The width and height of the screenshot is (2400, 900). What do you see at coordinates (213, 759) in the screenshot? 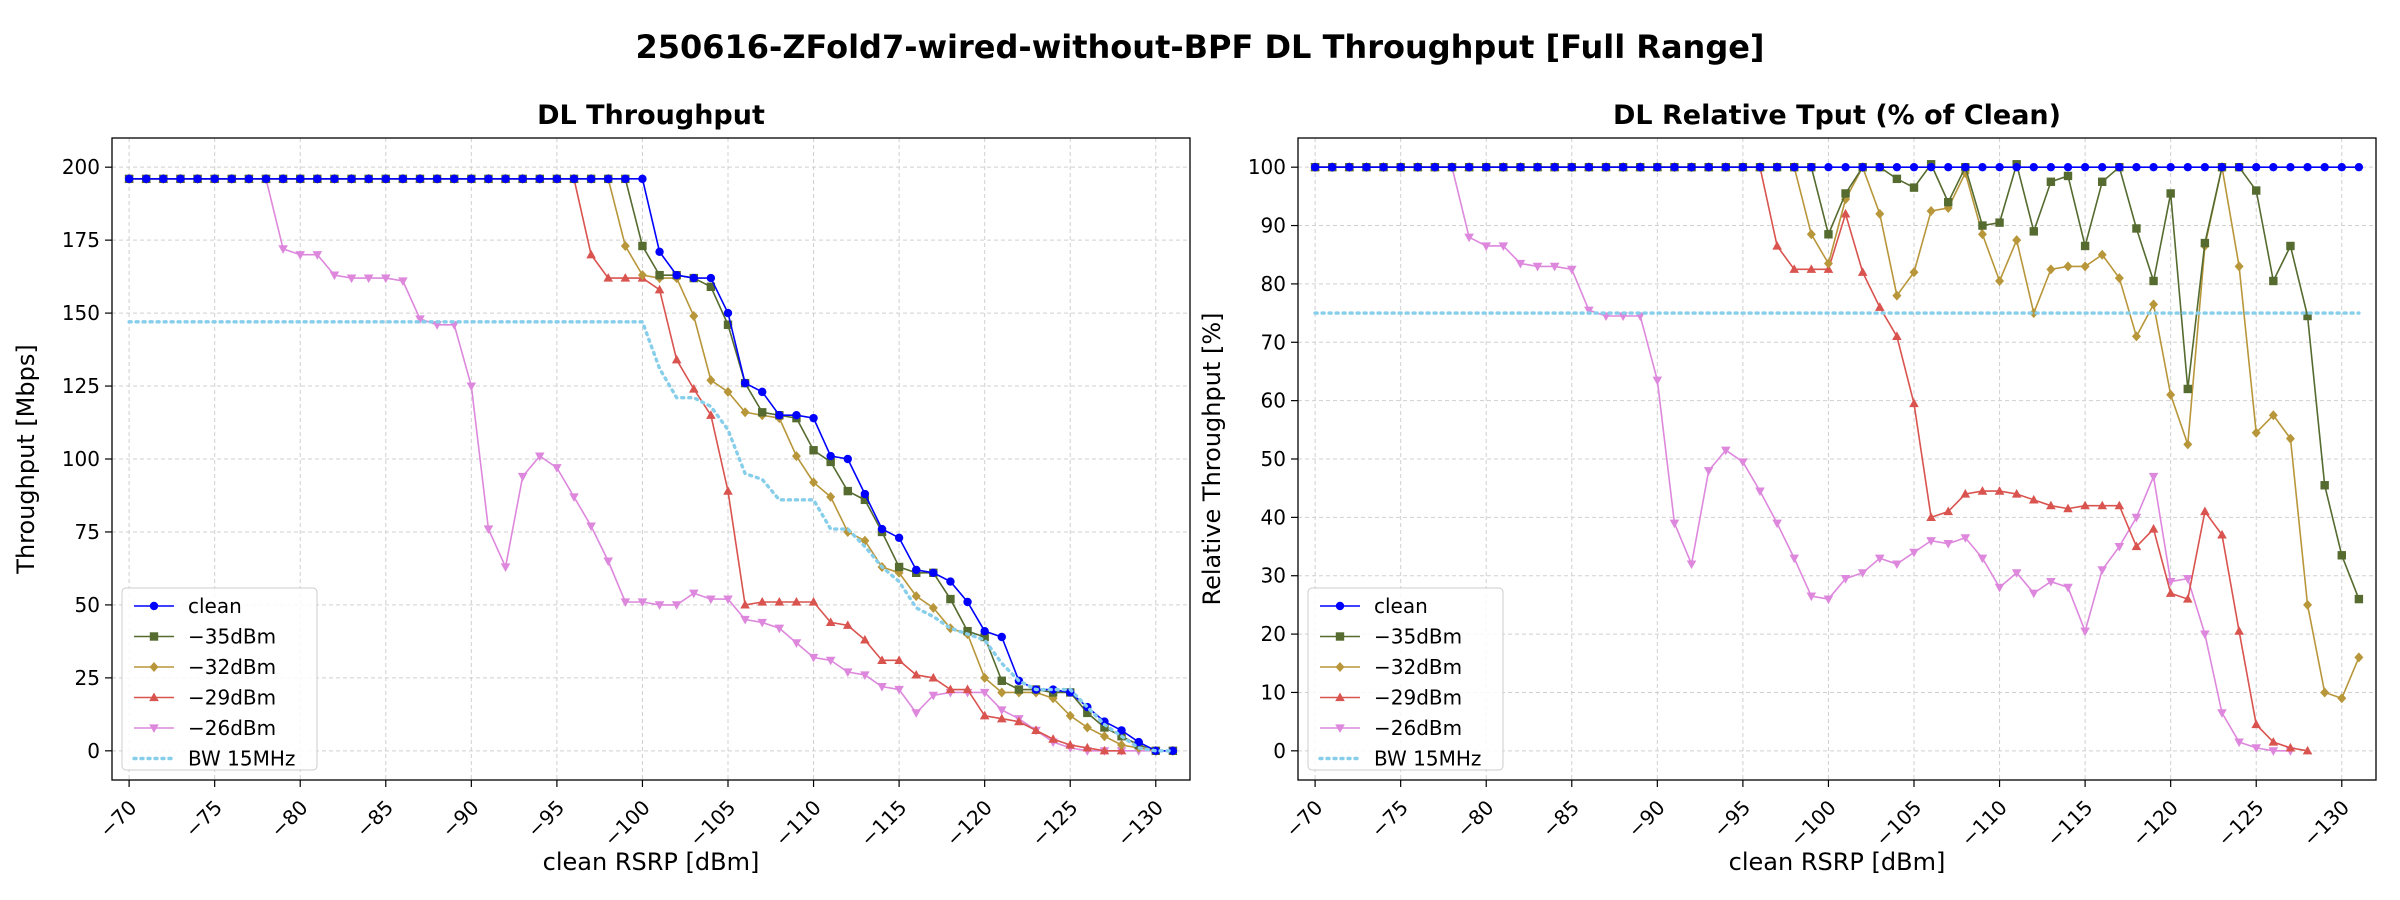
I see `legend-item-bw-15mhz: BW 15MHz` at bounding box center [213, 759].